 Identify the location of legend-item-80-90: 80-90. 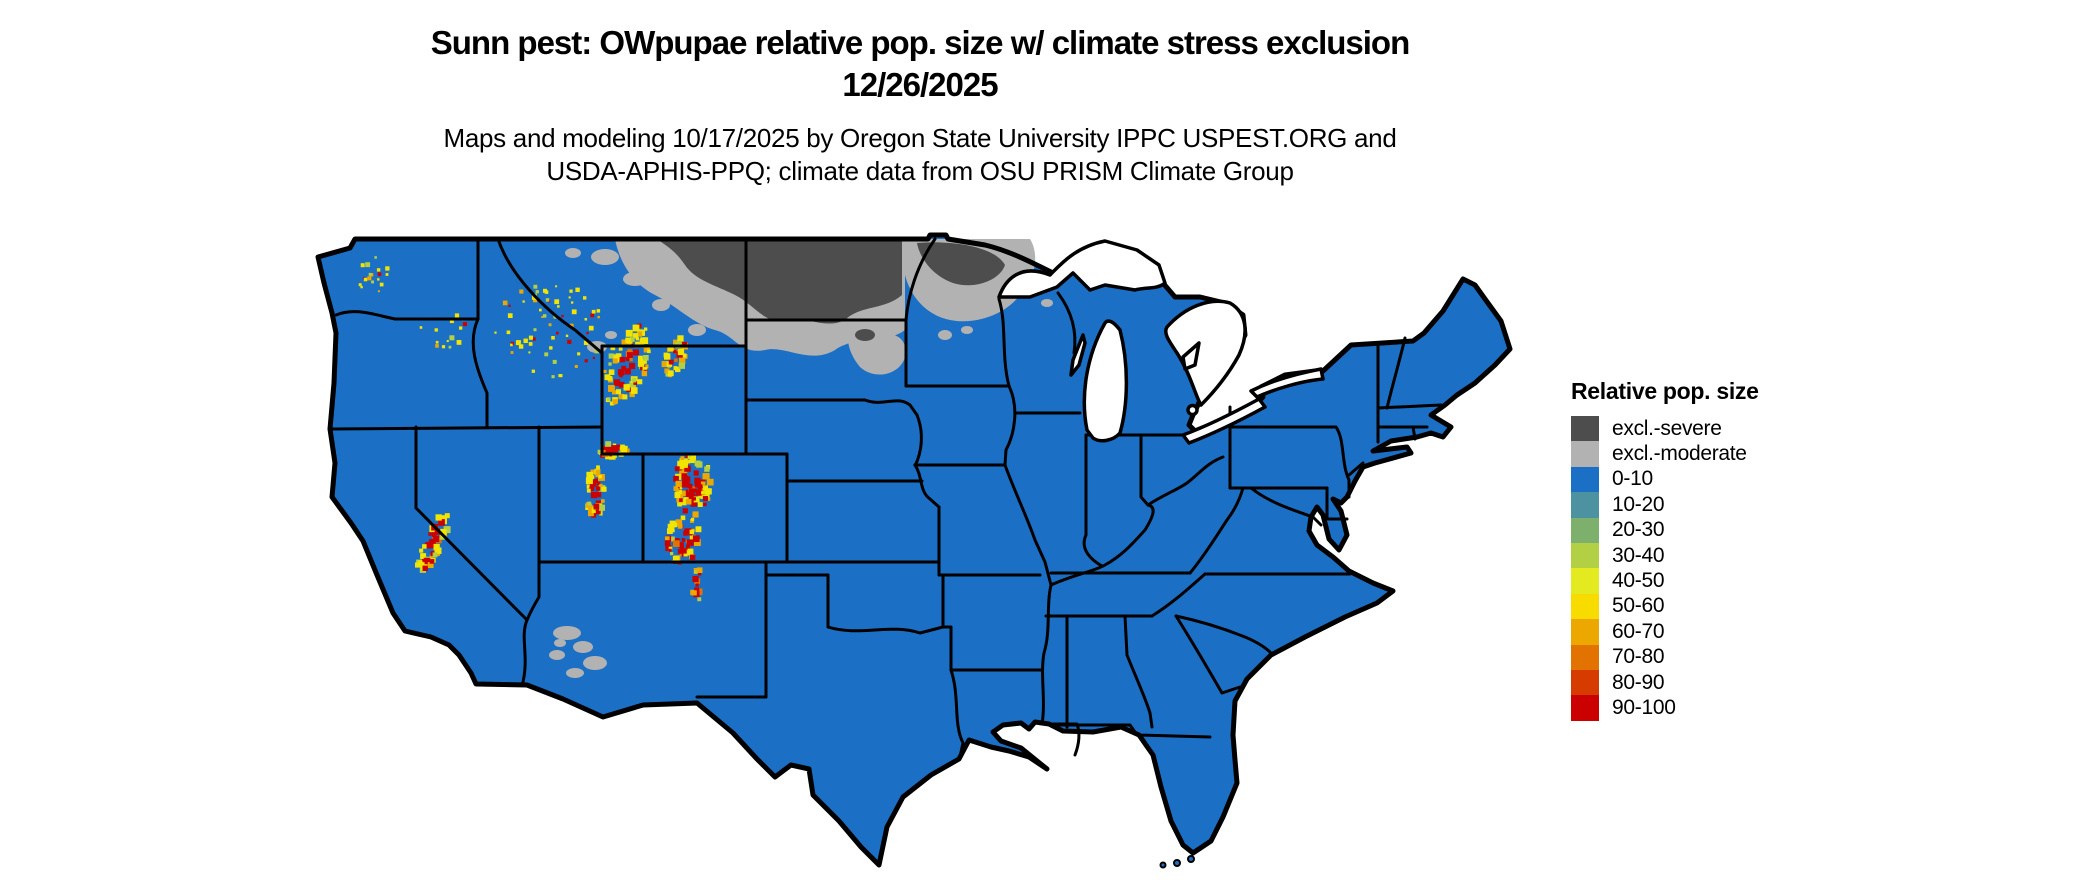
(1751, 682).